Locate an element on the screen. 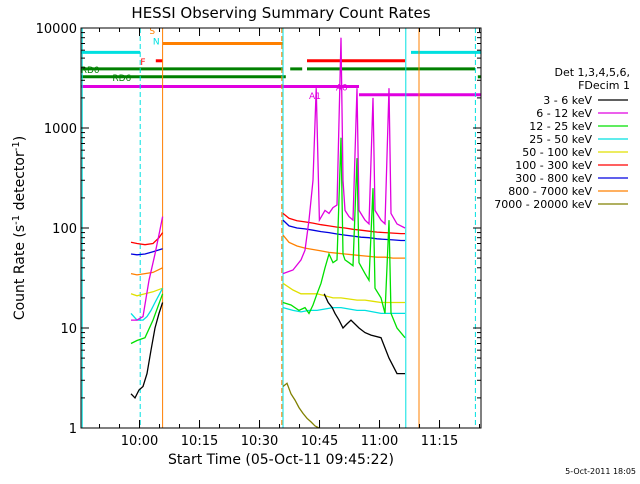  y-axis-label: Count Rate (s-1 detector-1) is located at coordinates (19, 228).